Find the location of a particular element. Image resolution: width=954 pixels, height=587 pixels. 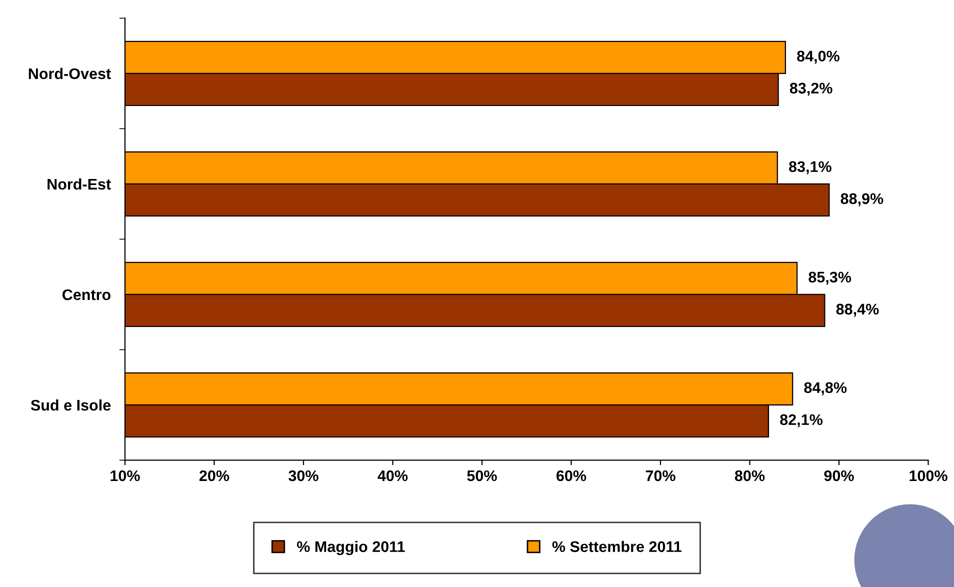

x-tick-label: 70% is located at coordinates (661, 476).